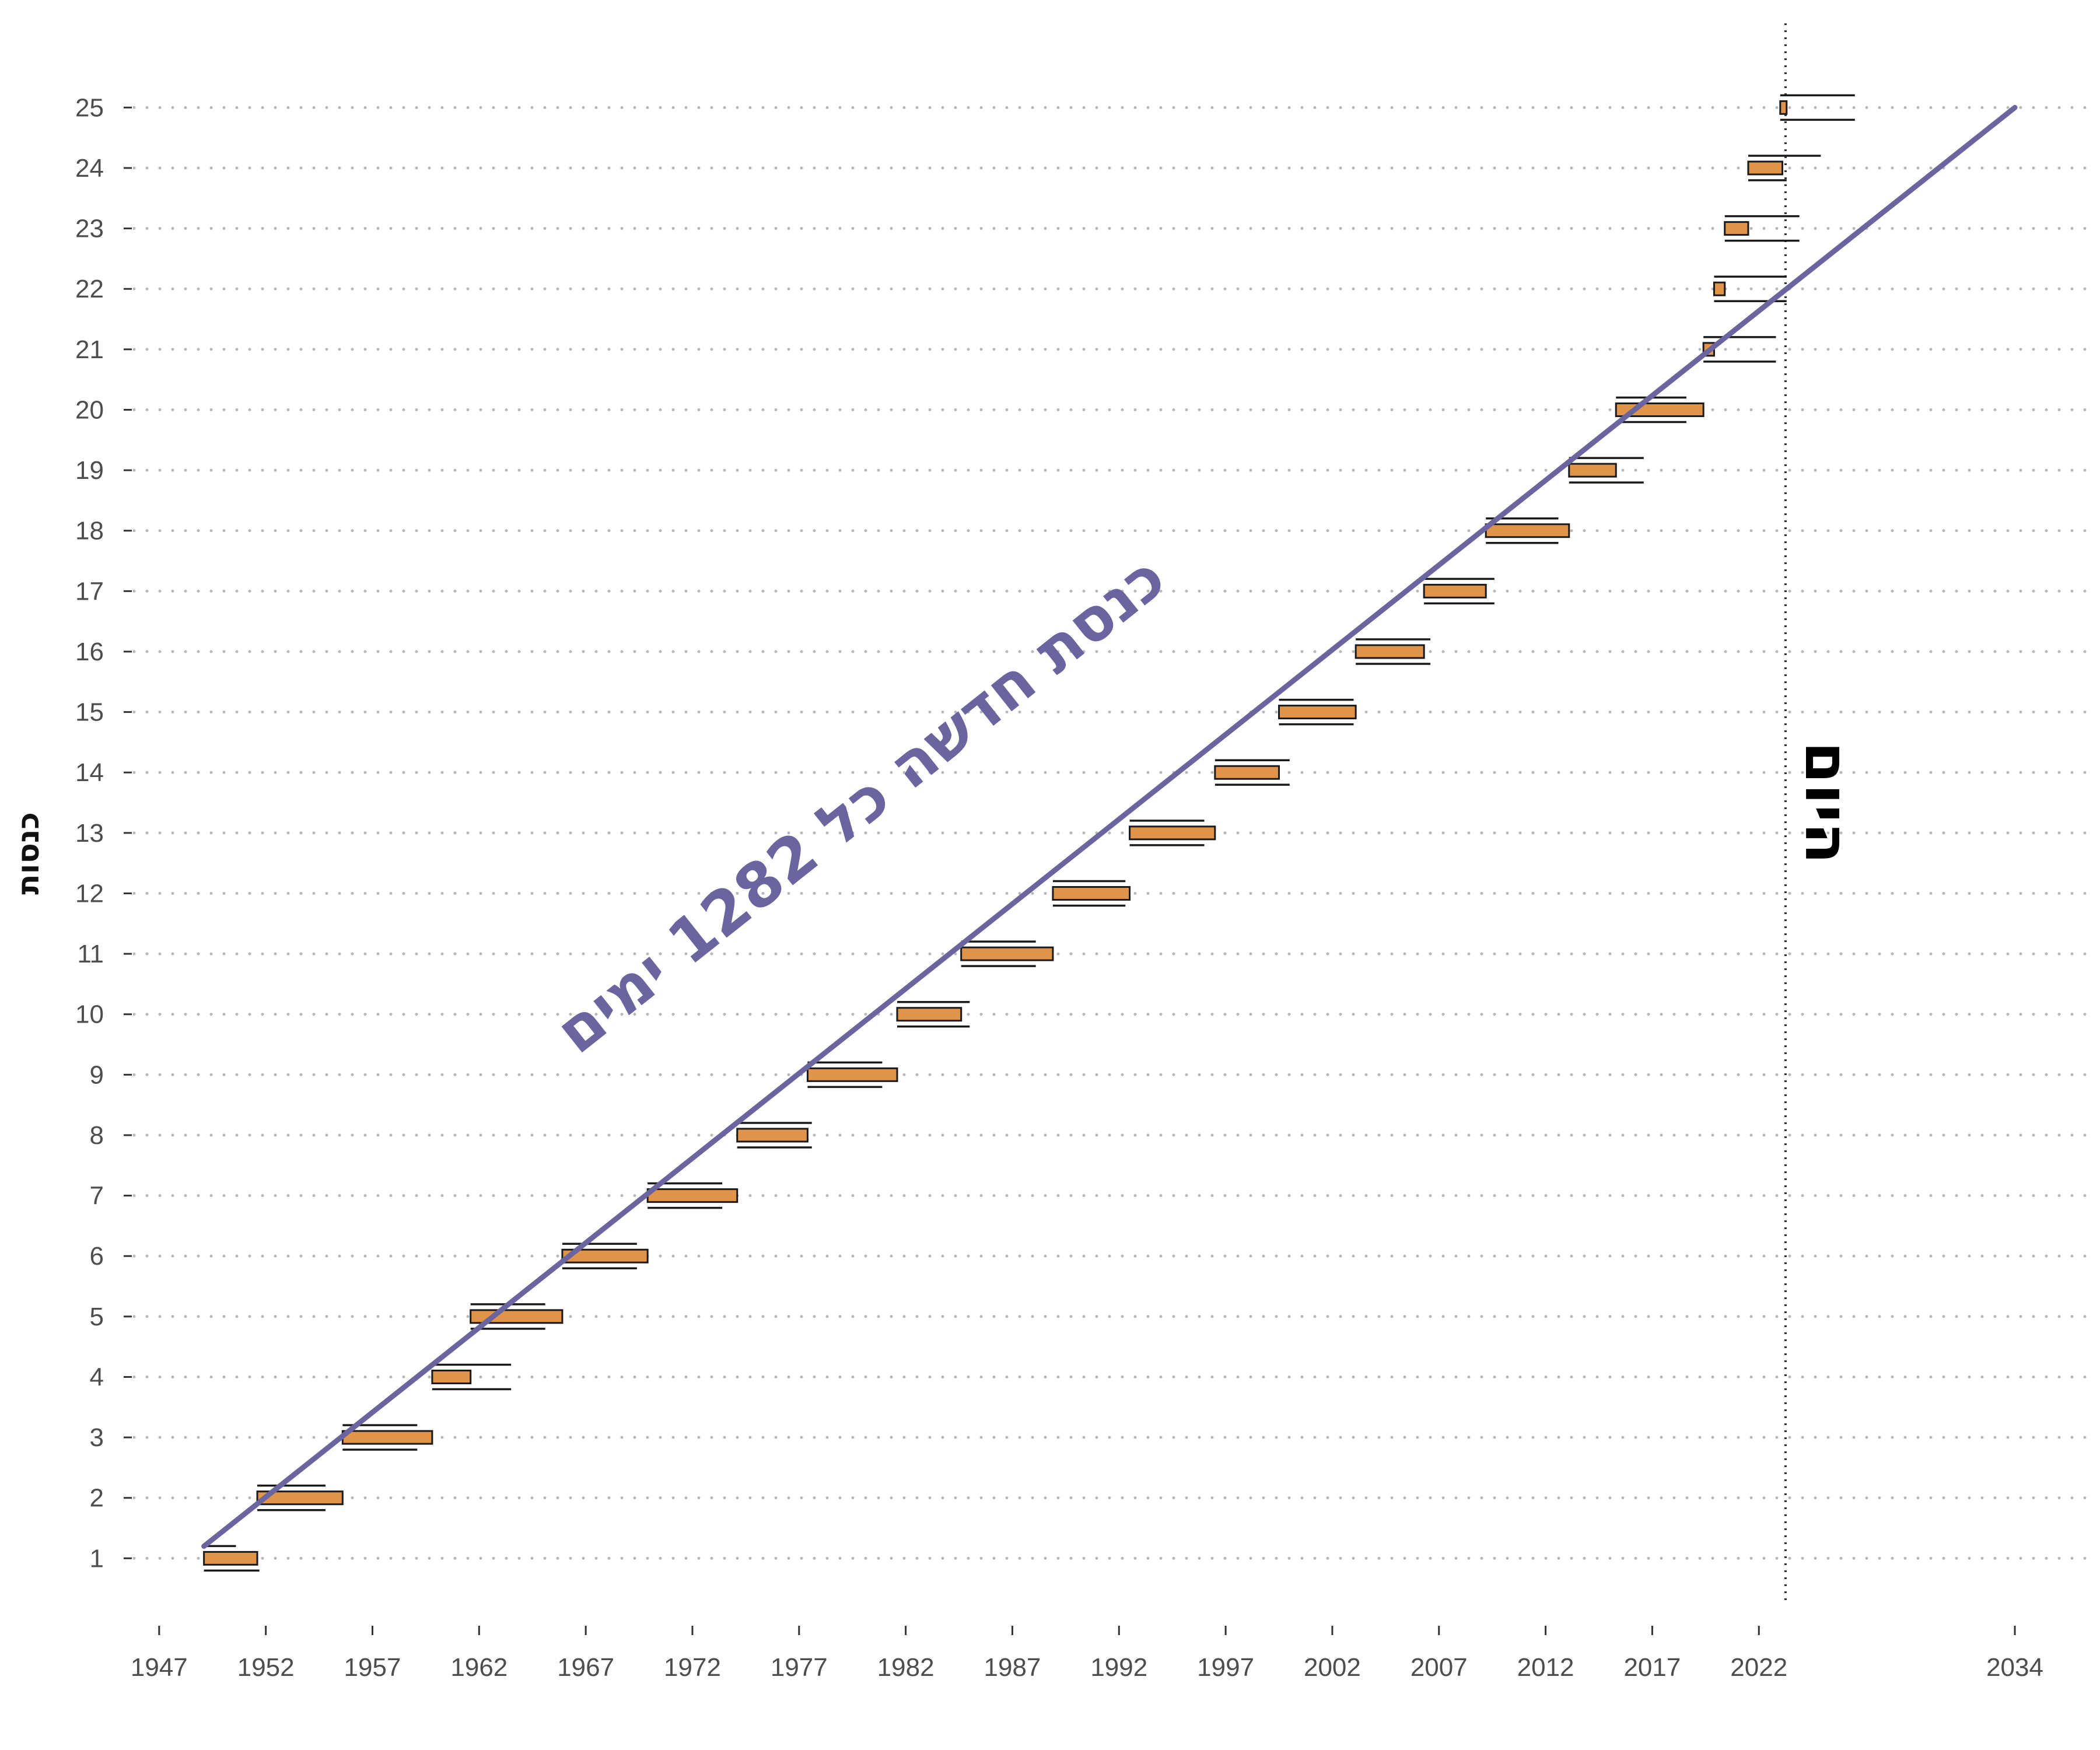 This screenshot has height=1750, width=2100. I want to click on x-tick-label: 2002, so click(1332, 1667).